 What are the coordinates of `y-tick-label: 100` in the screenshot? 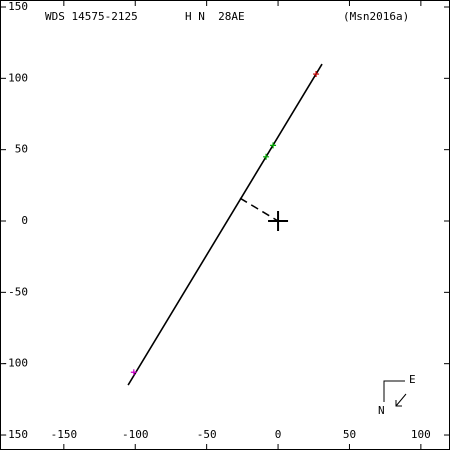 It's located at (18, 77).